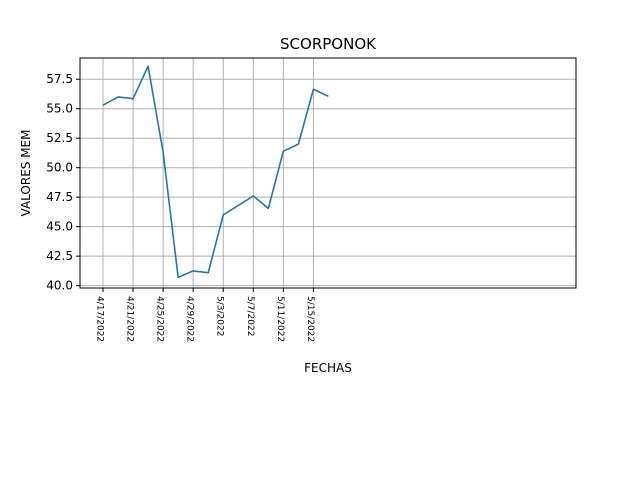 The height and width of the screenshot is (480, 640). Describe the element at coordinates (59, 138) in the screenshot. I see `y-tick-label: 52.5` at that location.